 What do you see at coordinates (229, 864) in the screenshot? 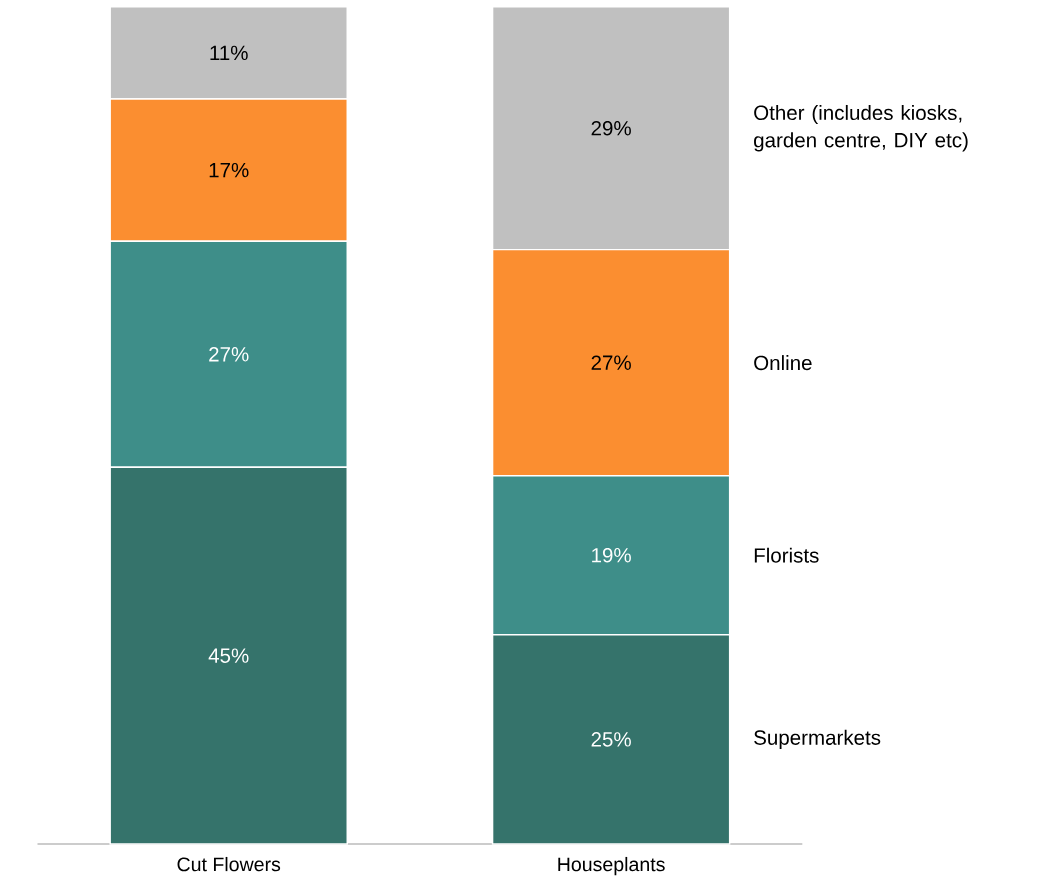
I see `x-tick-label: Cut Flowers` at bounding box center [229, 864].